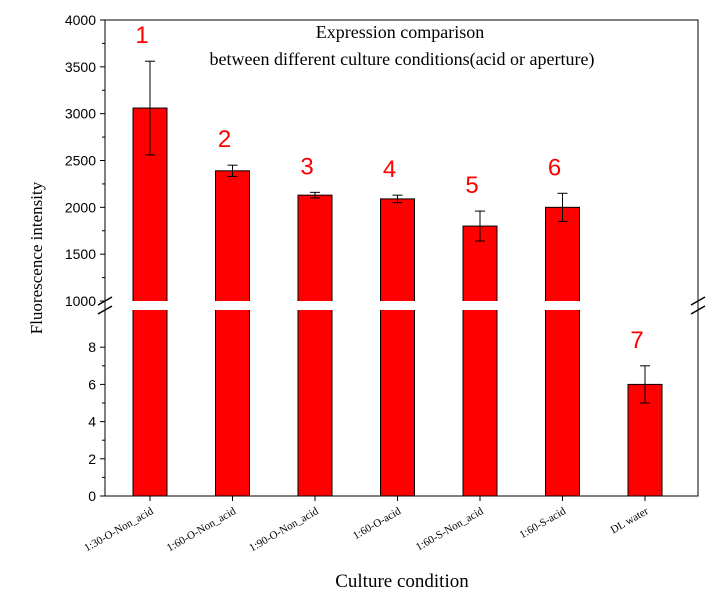 The image size is (712, 598). I want to click on axis-break-gap, so click(401, 305).